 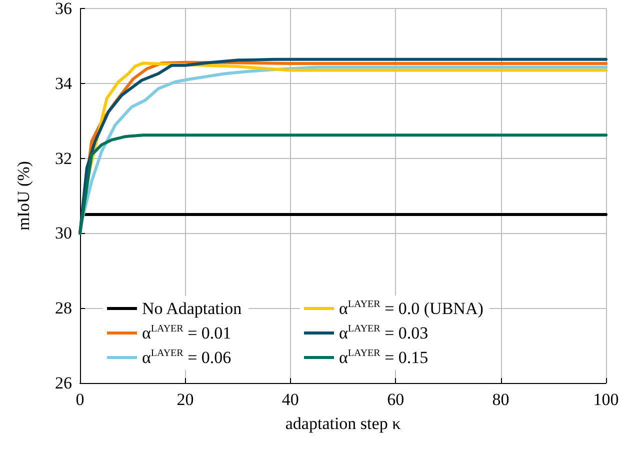 What do you see at coordinates (606, 399) in the screenshot?
I see `x-tick-label: 100` at bounding box center [606, 399].